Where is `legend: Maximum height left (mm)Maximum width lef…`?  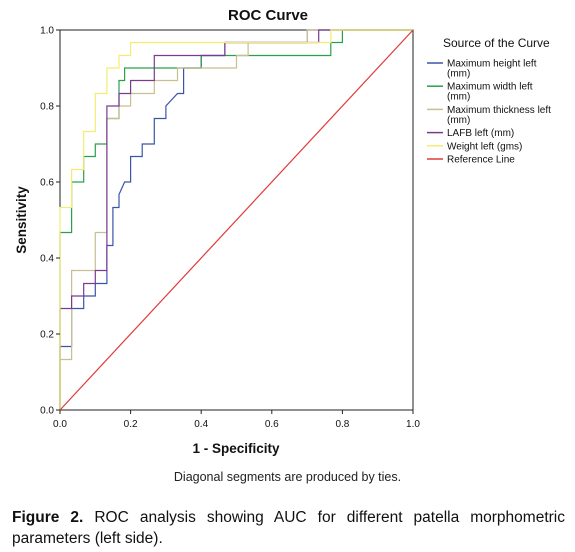
legend: Maximum height left (mm)Maximum width lef… is located at coordinates (489, 112).